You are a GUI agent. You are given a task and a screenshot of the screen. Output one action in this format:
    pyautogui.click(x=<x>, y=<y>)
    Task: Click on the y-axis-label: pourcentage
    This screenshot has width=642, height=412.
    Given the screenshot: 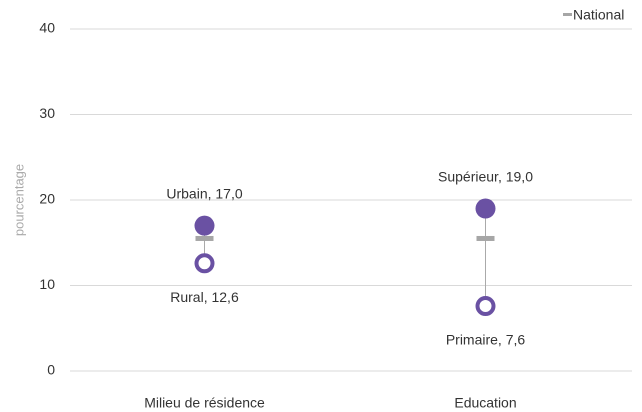 What is the action you would take?
    pyautogui.click(x=18, y=200)
    